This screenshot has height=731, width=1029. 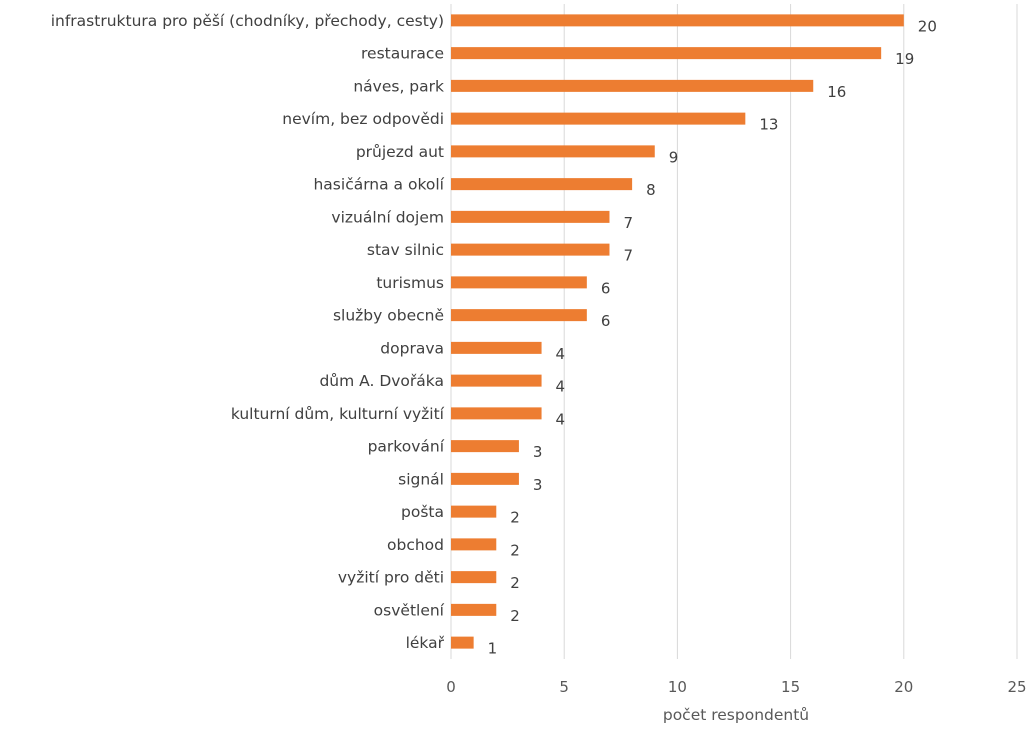 What do you see at coordinates (405, 250) in the screenshot?
I see `category-label: stav silnic` at bounding box center [405, 250].